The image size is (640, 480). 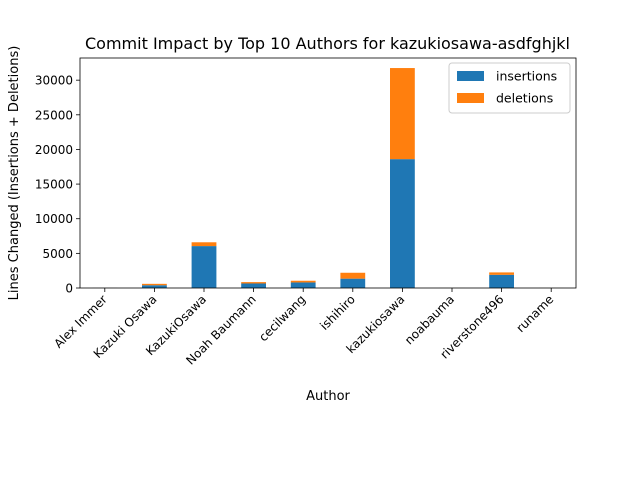 I want to click on y-tick-label: 20000, so click(x=54, y=150).